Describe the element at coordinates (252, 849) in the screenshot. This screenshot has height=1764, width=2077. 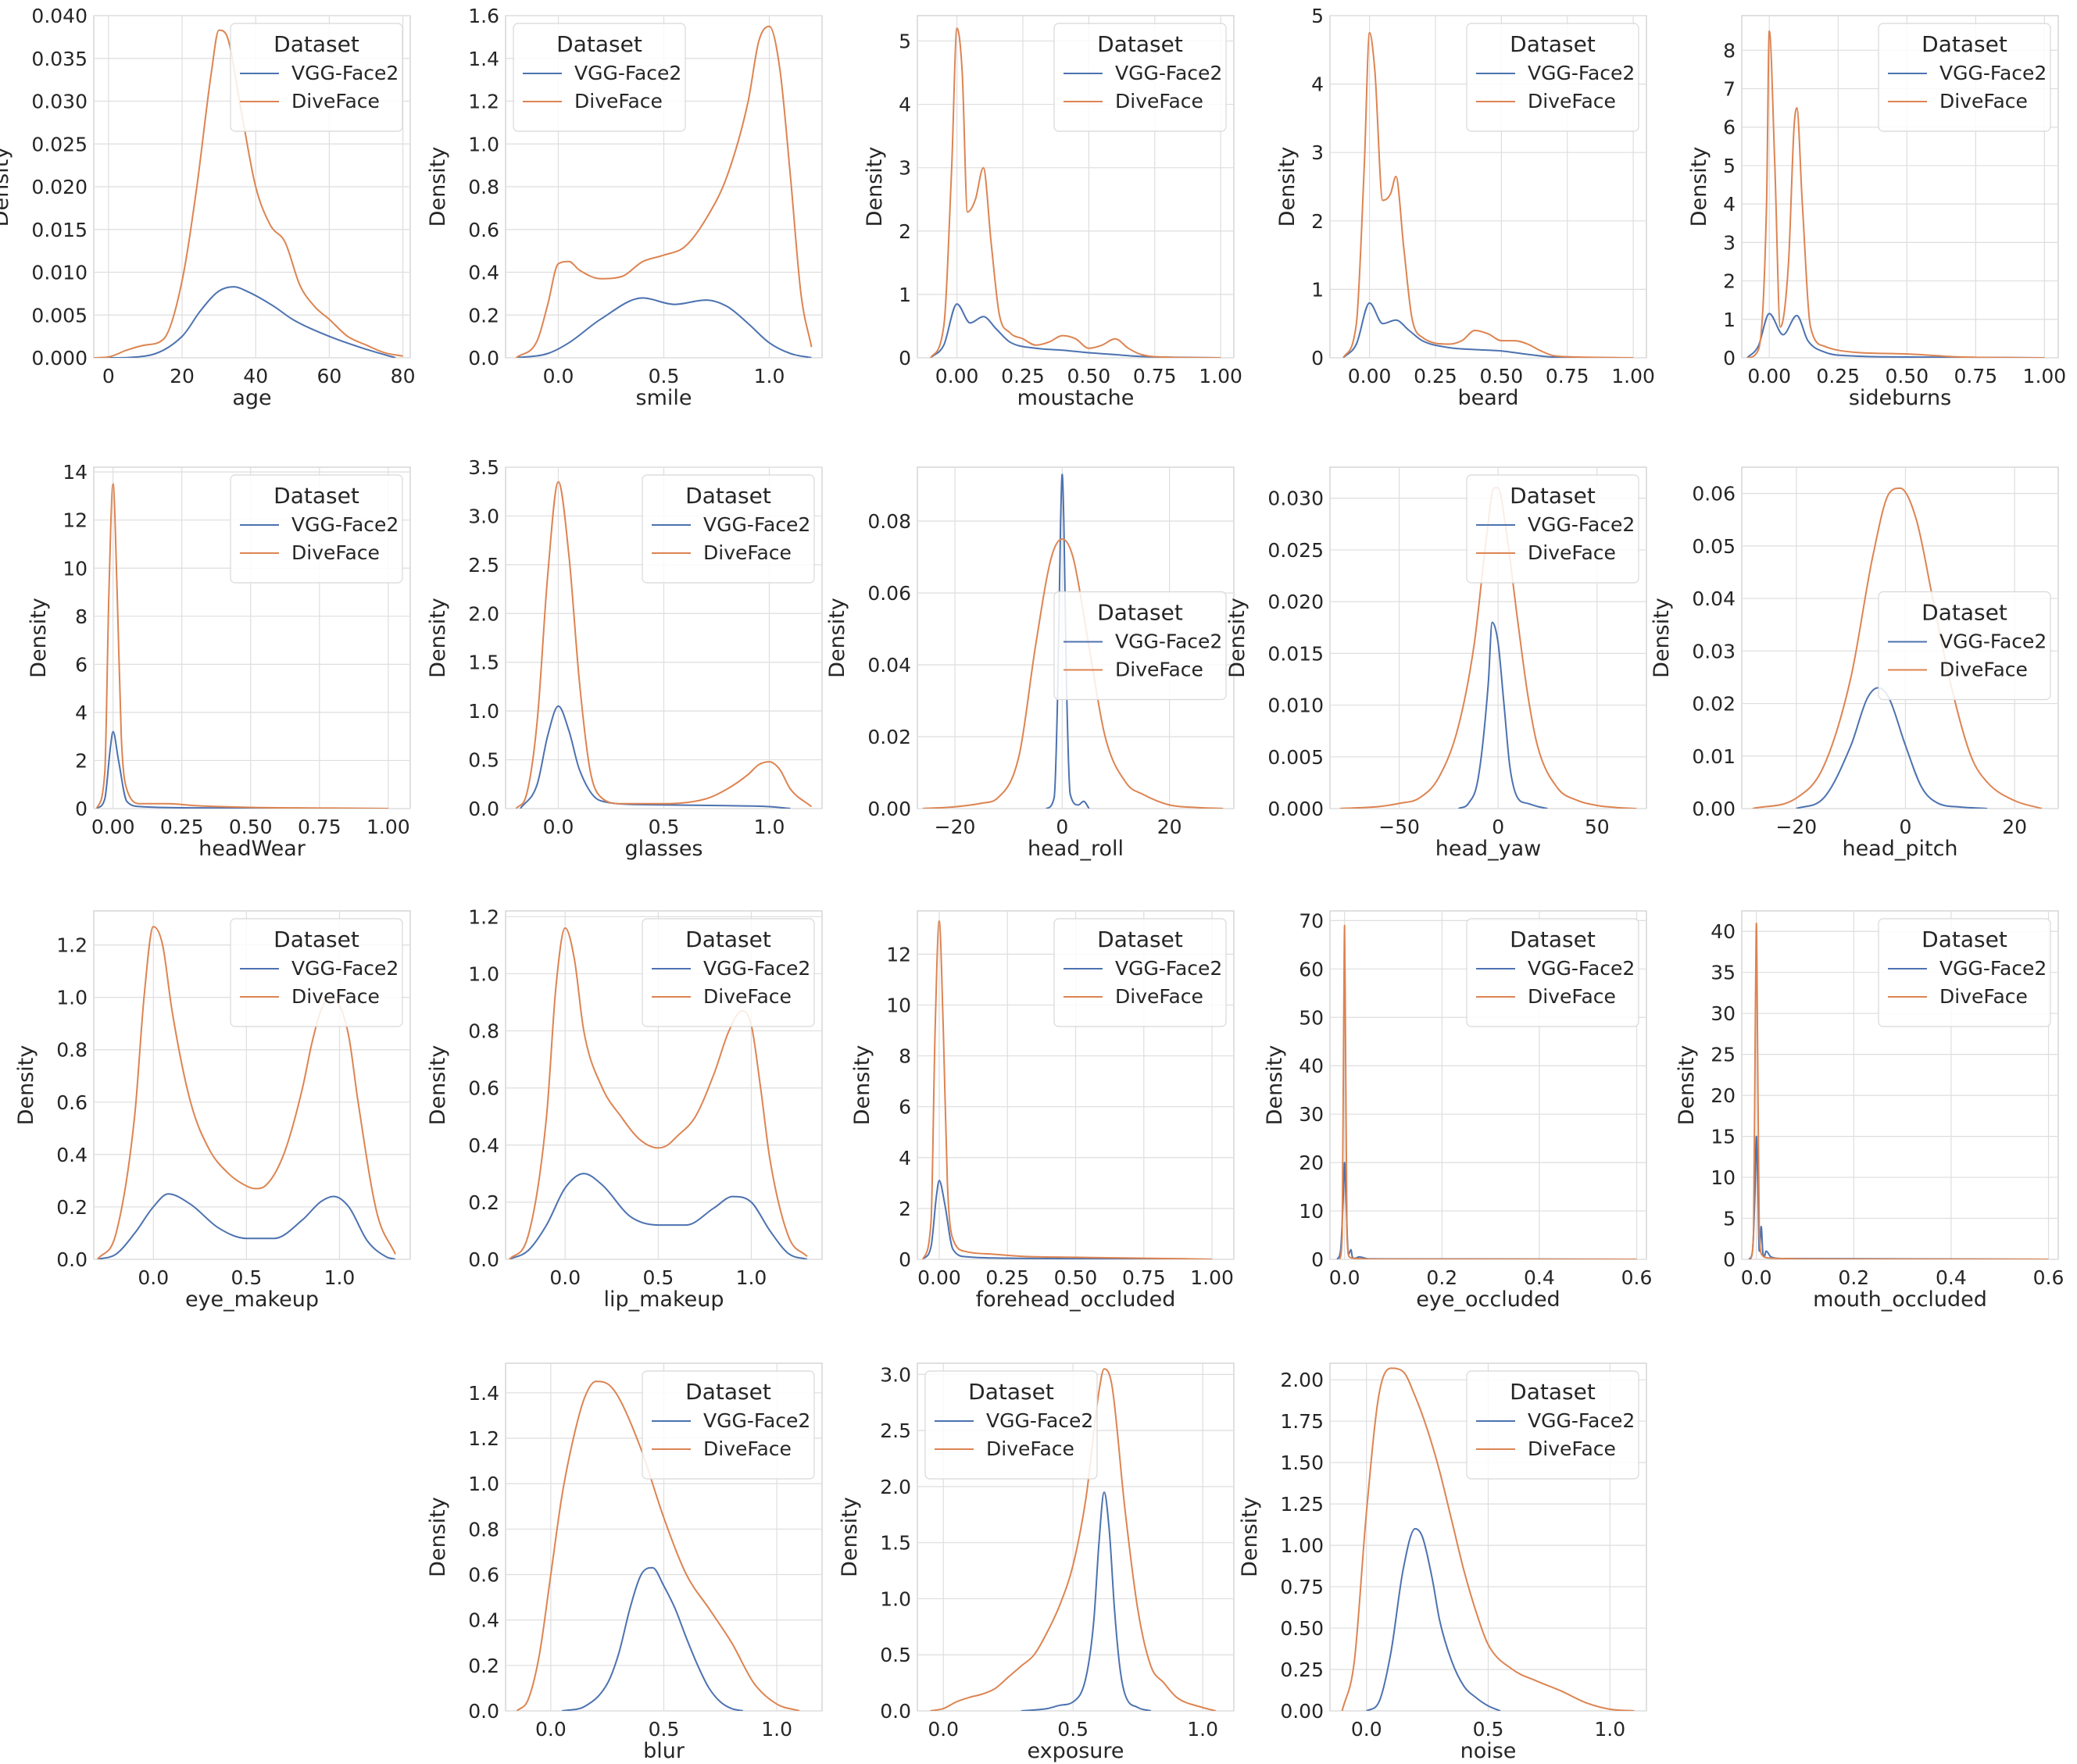
I see `x-axis-label: headWear` at that location.